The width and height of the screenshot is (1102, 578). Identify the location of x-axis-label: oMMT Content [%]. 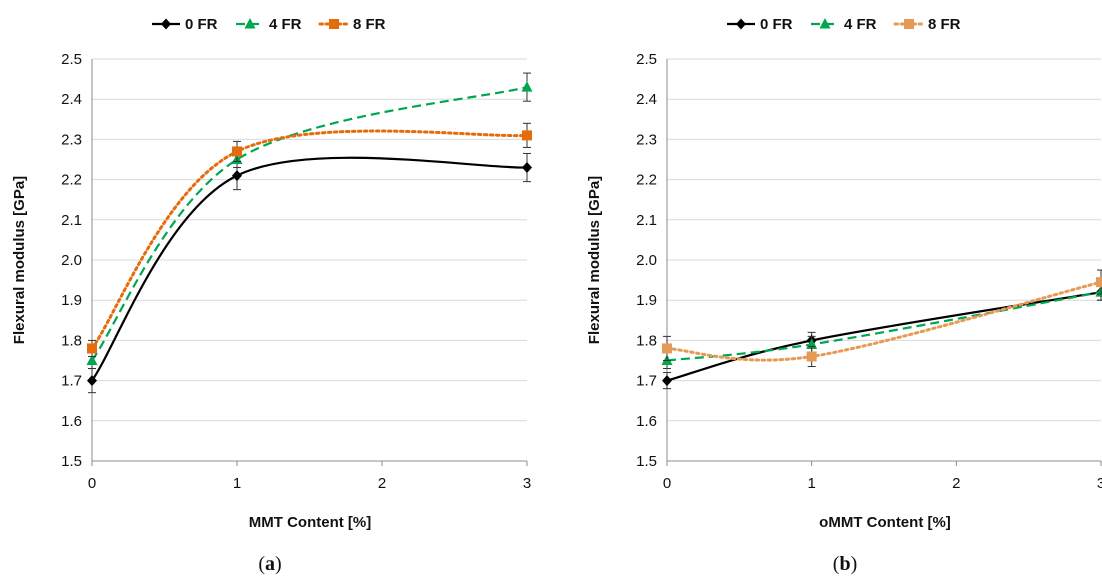
(885, 522).